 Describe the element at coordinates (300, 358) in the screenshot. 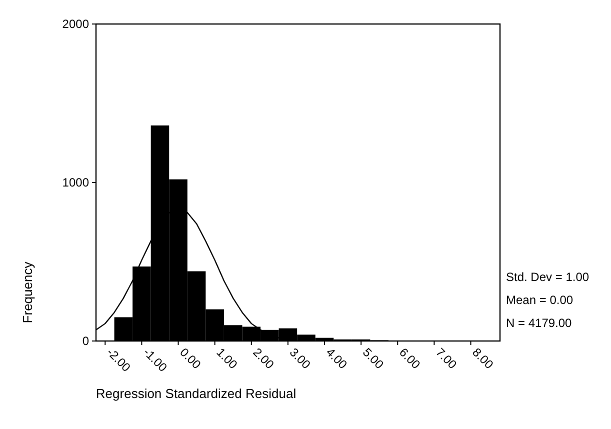

I see `x-tick-label: 3.00` at that location.